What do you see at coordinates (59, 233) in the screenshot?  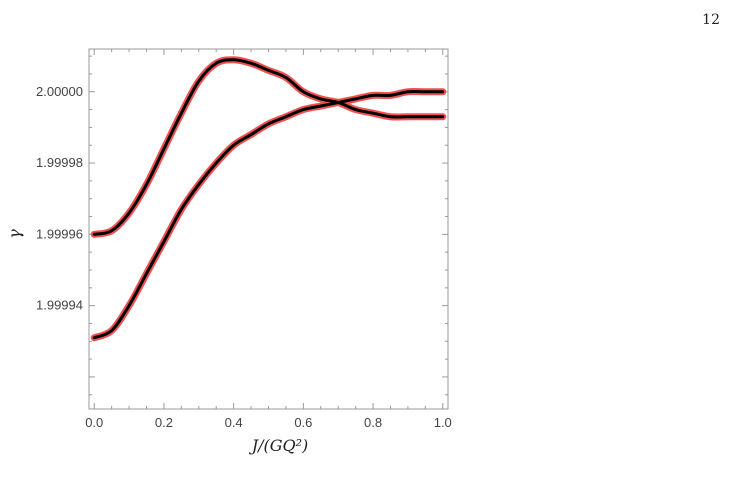 I see `y-tick-label: 1.99996` at bounding box center [59, 233].